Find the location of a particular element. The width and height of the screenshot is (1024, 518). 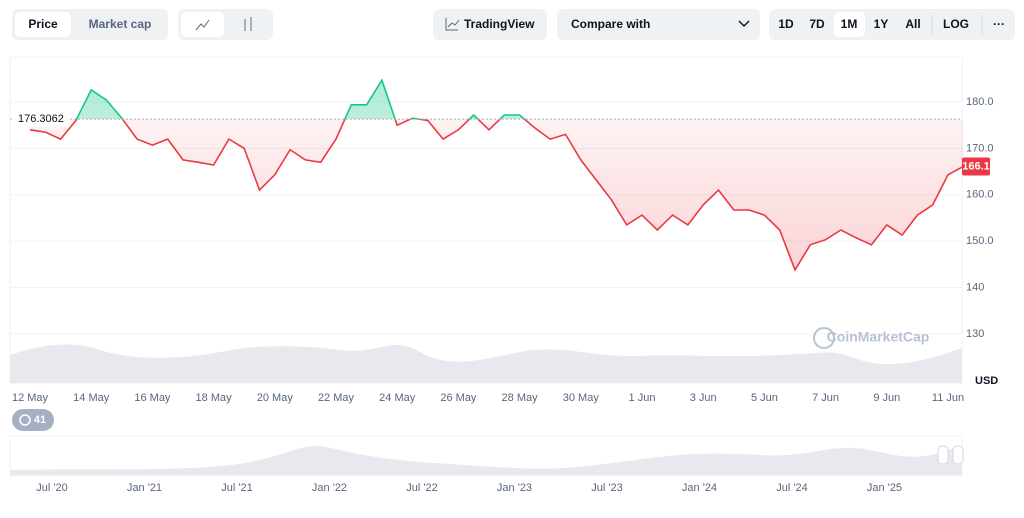

range-btn: All is located at coordinates (912, 24).